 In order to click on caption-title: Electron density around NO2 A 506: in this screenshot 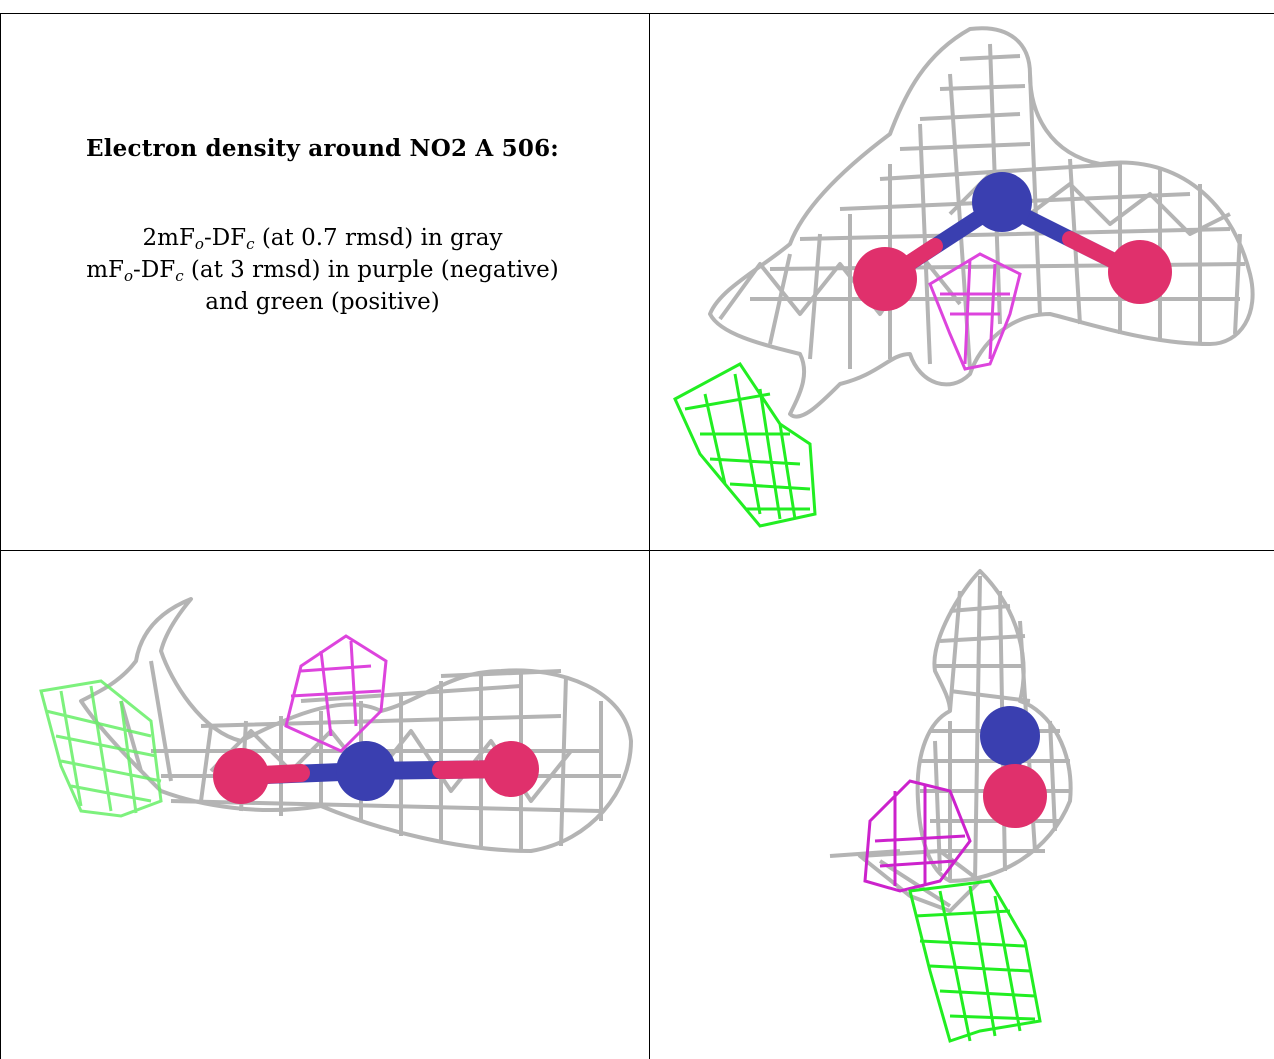, I will do `click(322, 148)`.